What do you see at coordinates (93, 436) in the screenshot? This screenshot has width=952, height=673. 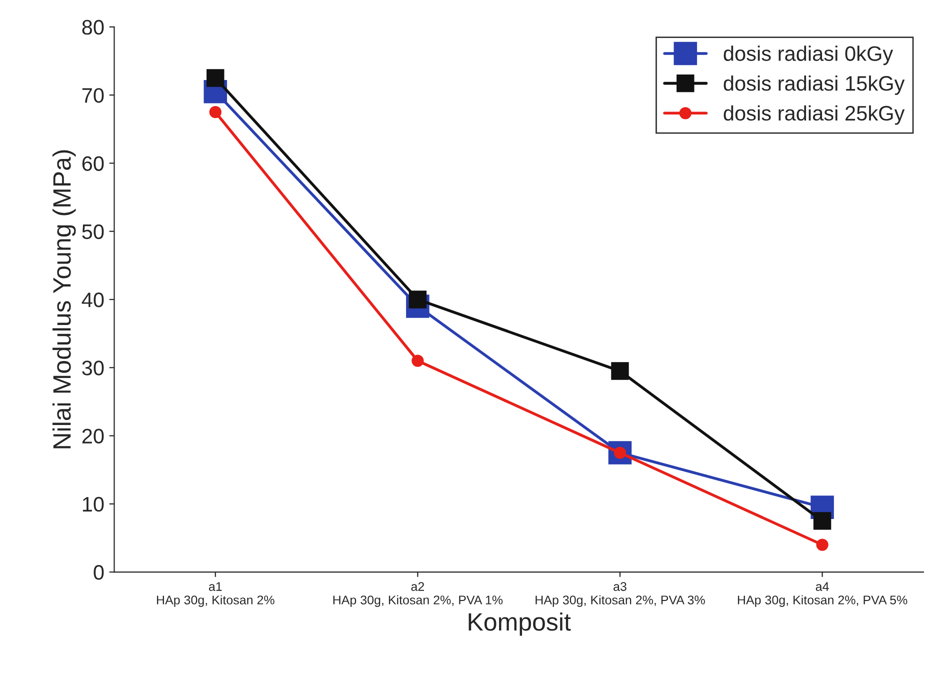 I see `y-tick-label: 20` at bounding box center [93, 436].